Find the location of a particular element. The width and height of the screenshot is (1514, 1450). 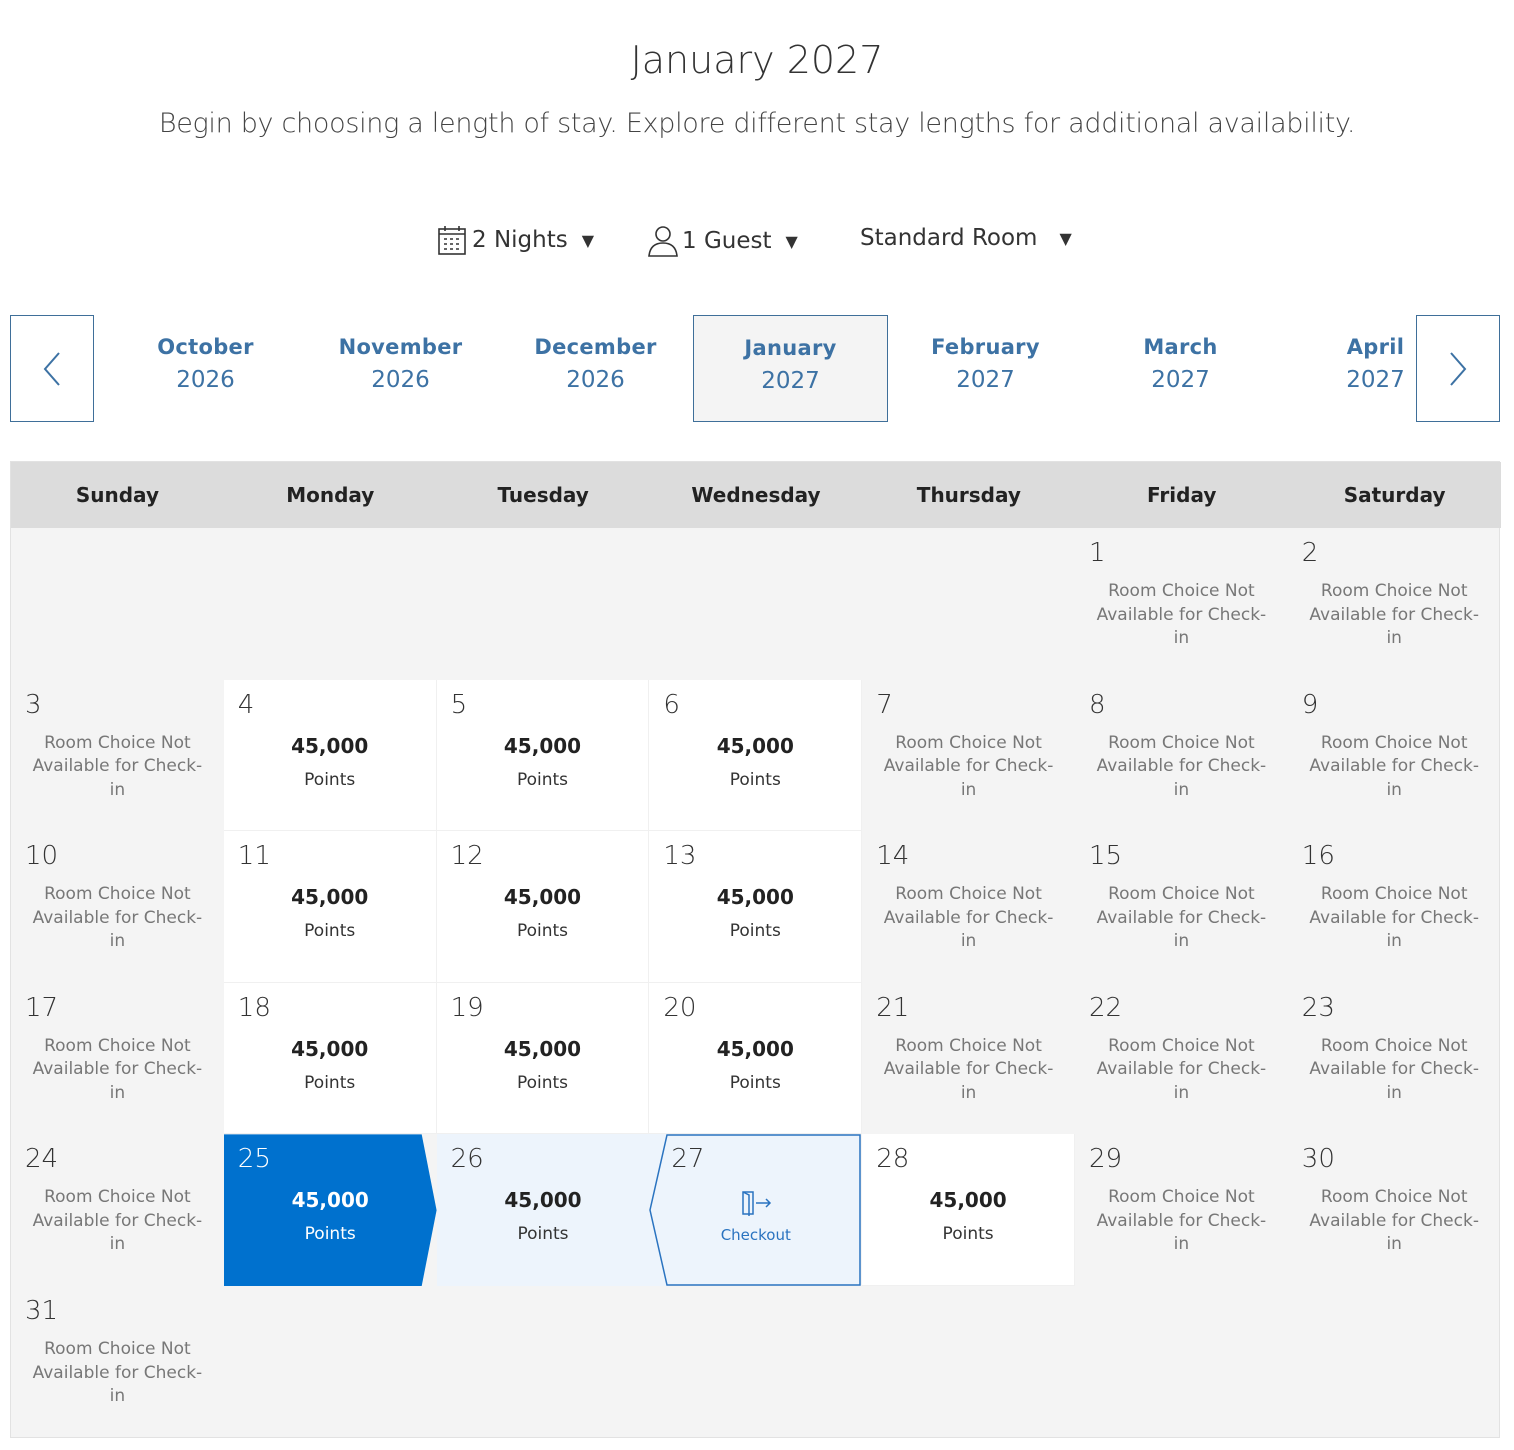

calendar-day-7: 7 Room Choice Not Available for Check-in is located at coordinates (968, 756).